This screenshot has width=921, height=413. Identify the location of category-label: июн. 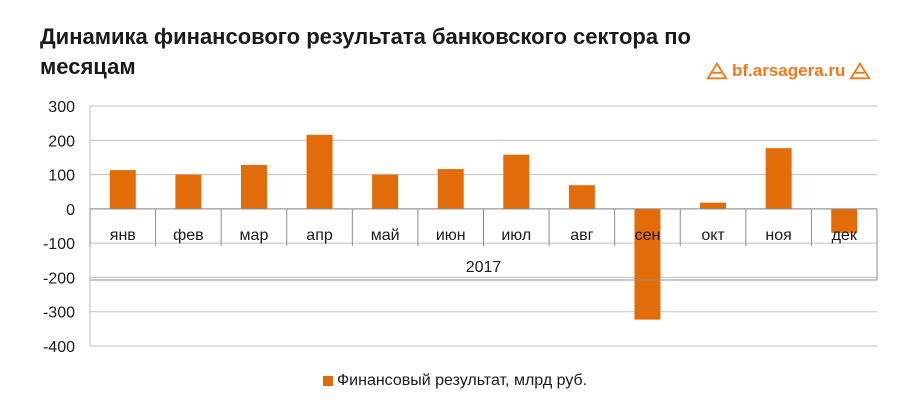
(451, 235).